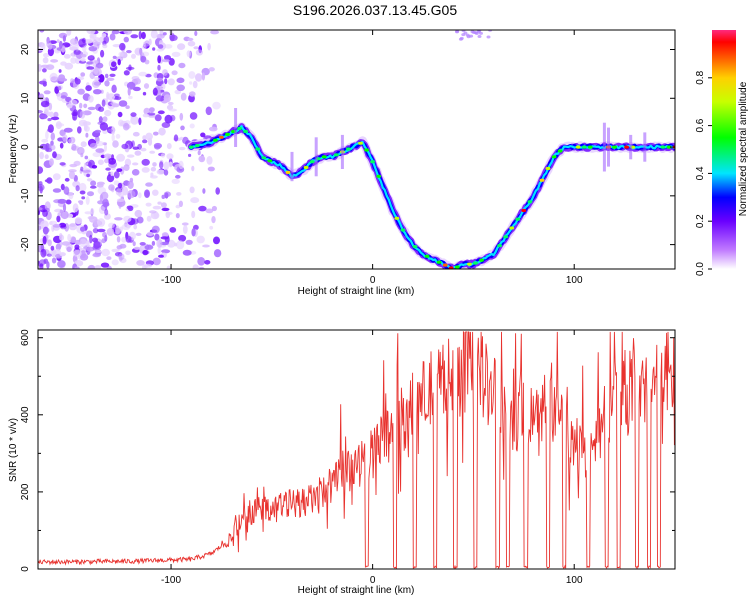  What do you see at coordinates (700, 269) in the screenshot?
I see `colorbar-tick-label: 0.0` at bounding box center [700, 269].